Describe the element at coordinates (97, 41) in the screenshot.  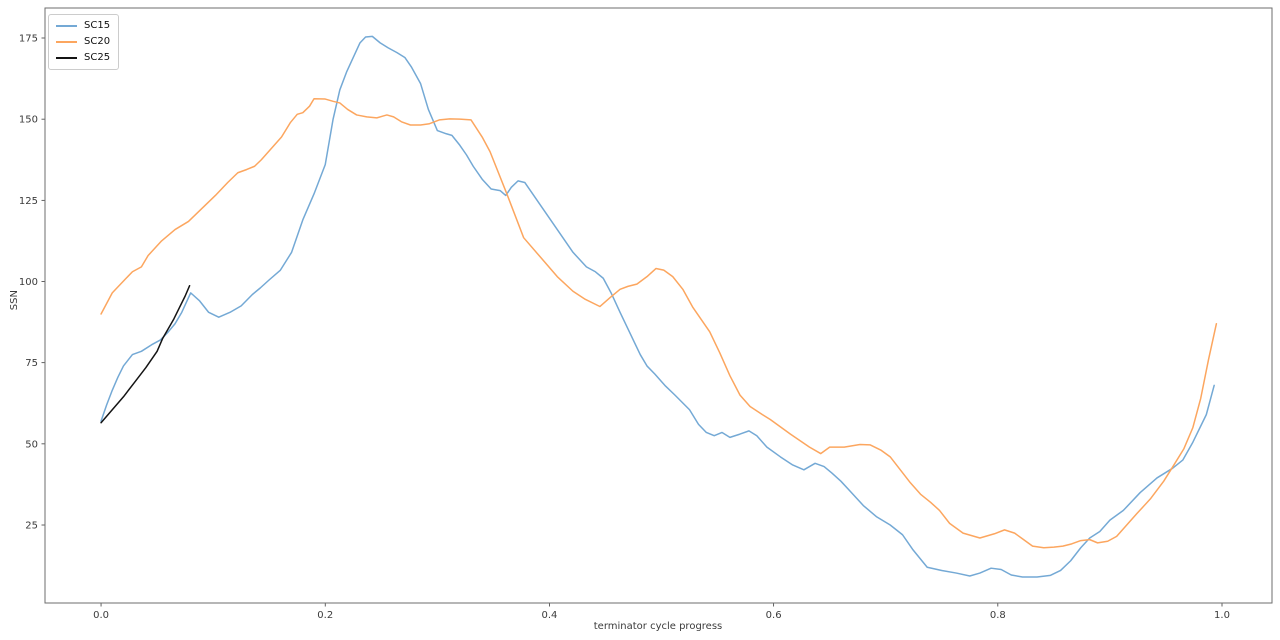
I see `legend-label-sc20: SC20` at that location.